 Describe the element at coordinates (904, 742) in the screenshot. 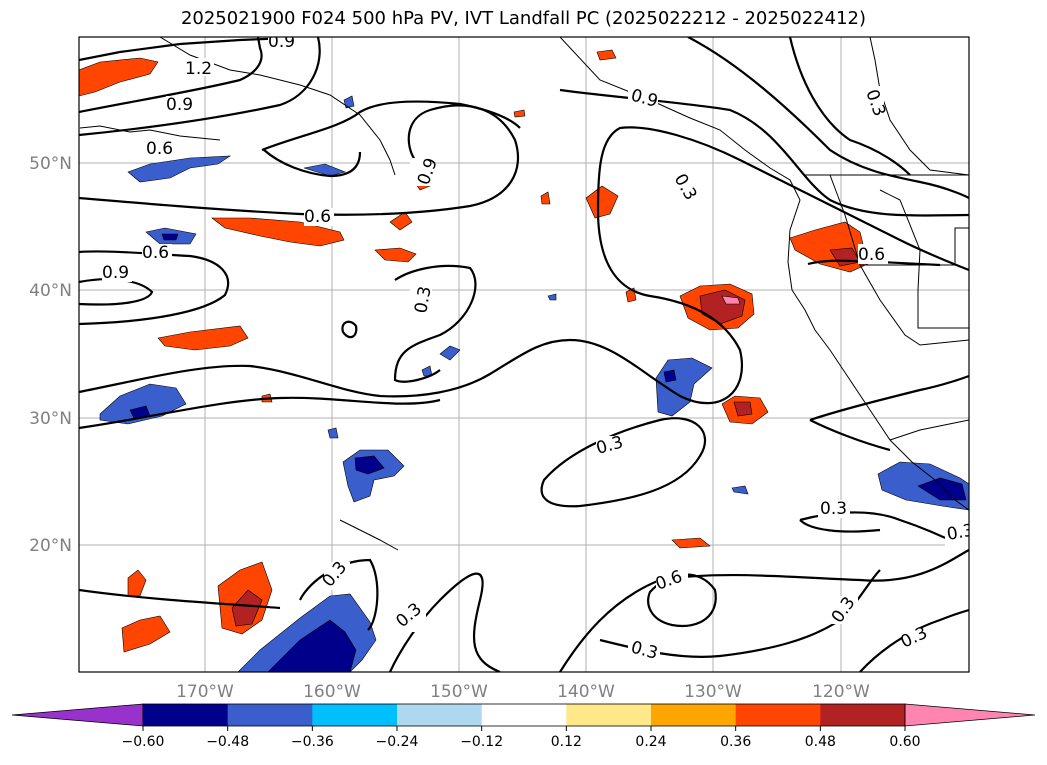

I see `colorbar-tick-label: 0.60` at that location.